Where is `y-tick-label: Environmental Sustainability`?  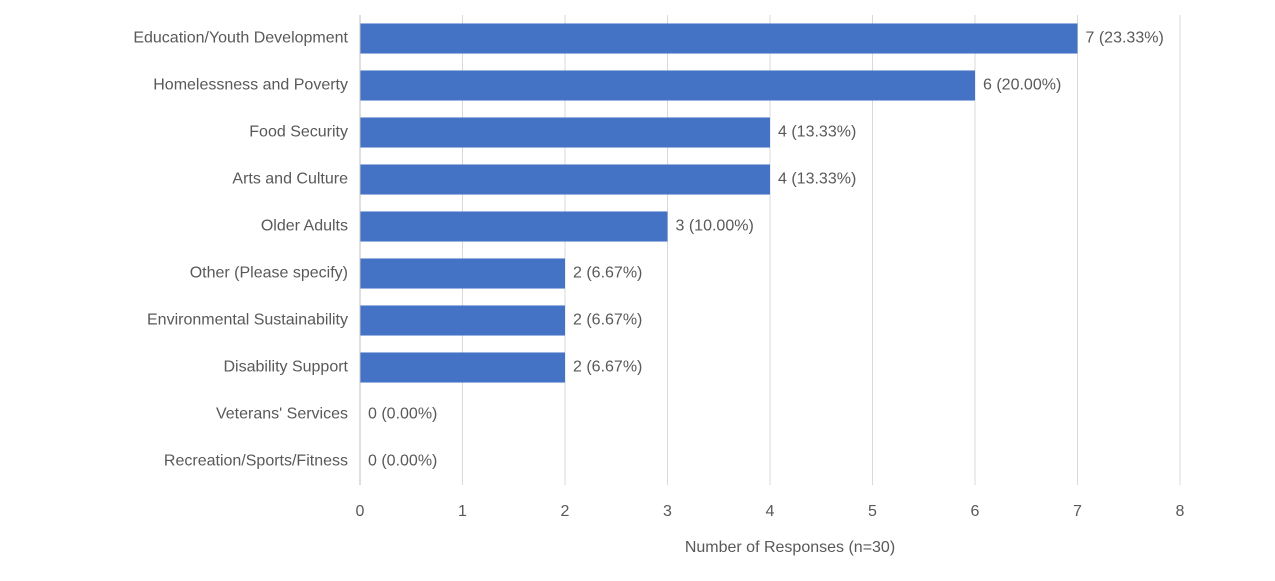 y-tick-label: Environmental Sustainability is located at coordinates (247, 320).